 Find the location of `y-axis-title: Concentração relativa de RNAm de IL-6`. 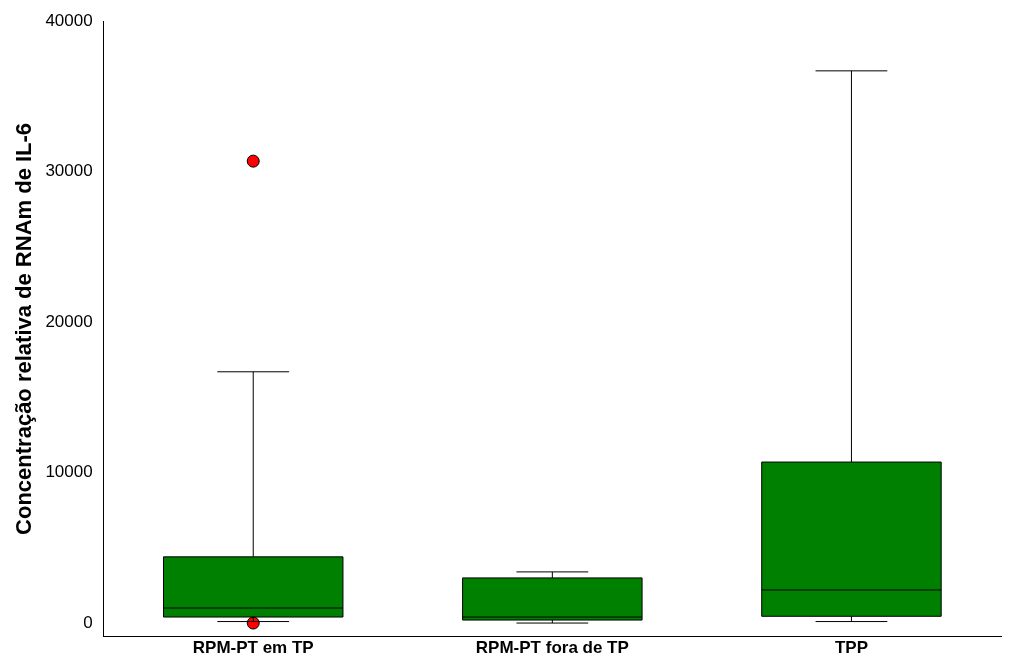

y-axis-title: Concentração relativa de RNAm de IL-6 is located at coordinates (24, 328).